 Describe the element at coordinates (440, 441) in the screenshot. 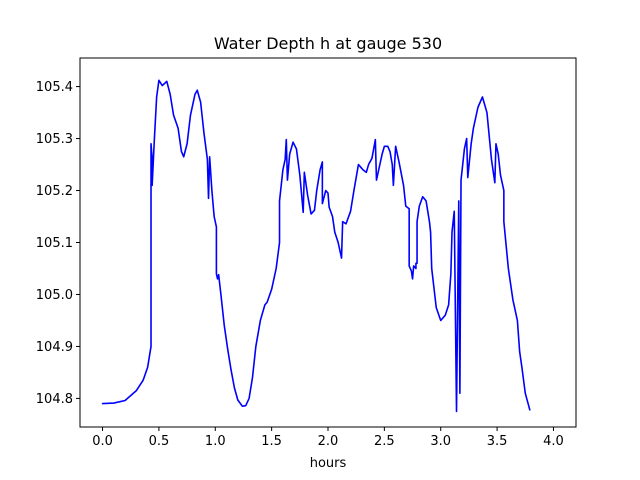

I see `x-tick-label: 3.0` at that location.